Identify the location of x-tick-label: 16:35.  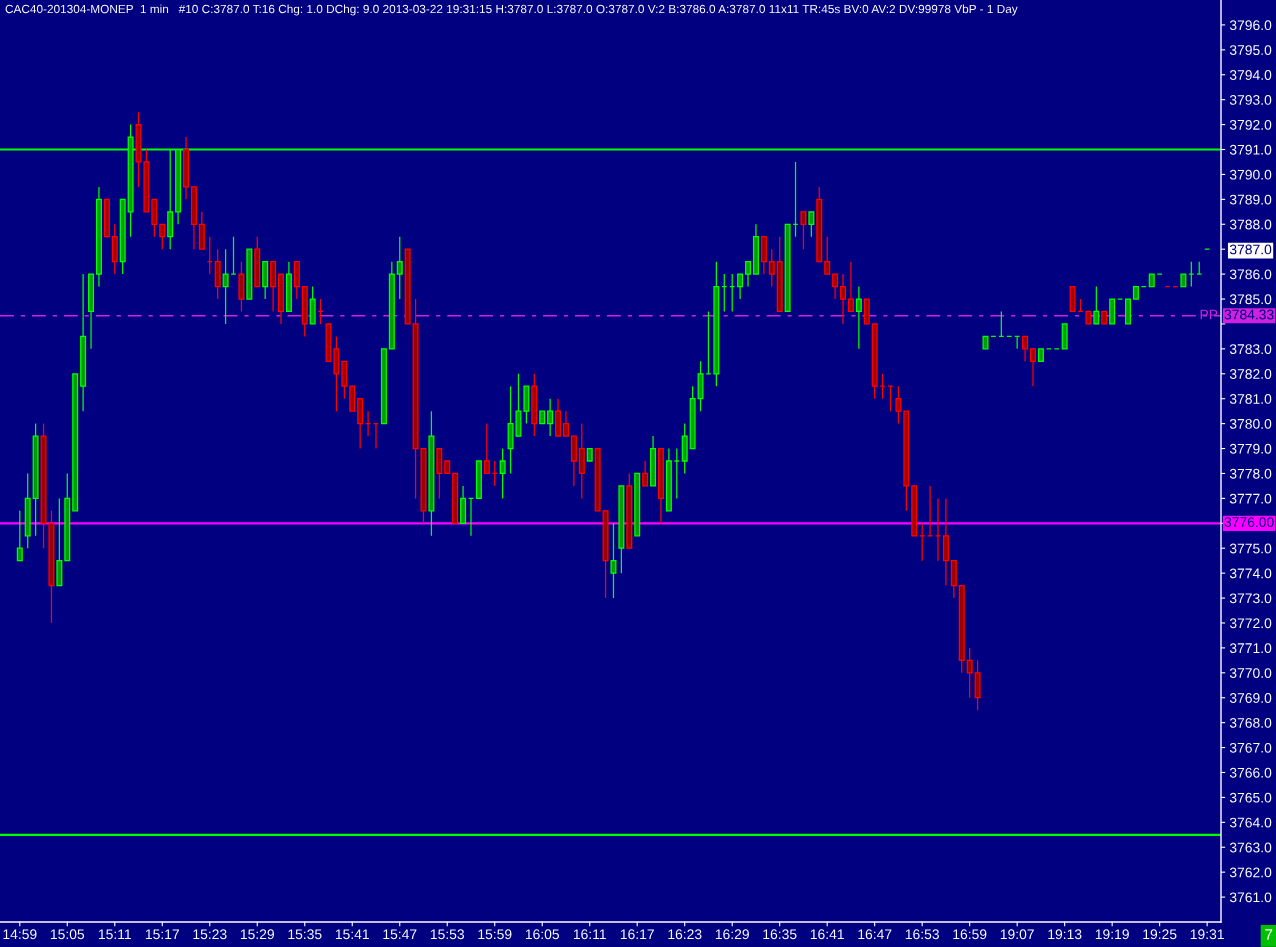
(780, 934).